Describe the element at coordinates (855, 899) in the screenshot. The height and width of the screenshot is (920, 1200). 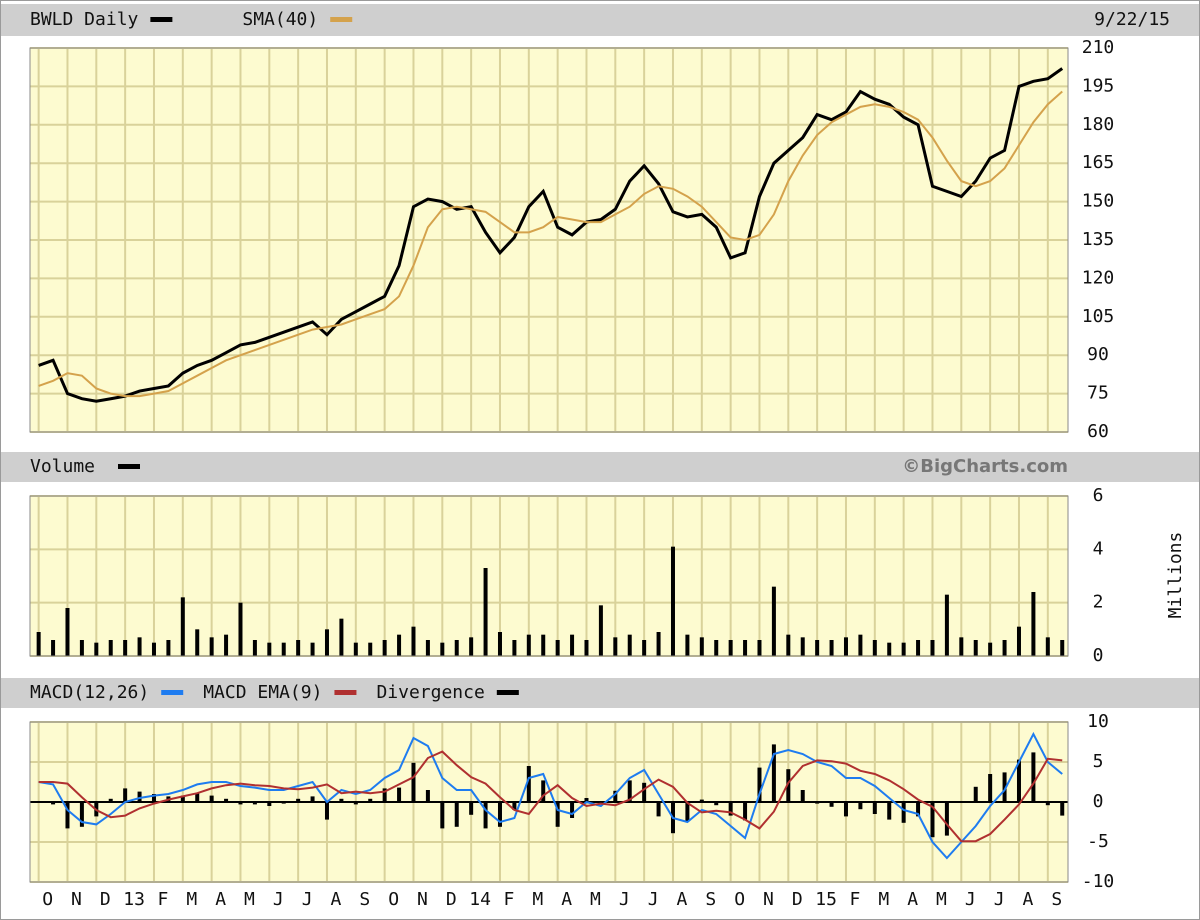
I see `x-tick-label: F` at that location.